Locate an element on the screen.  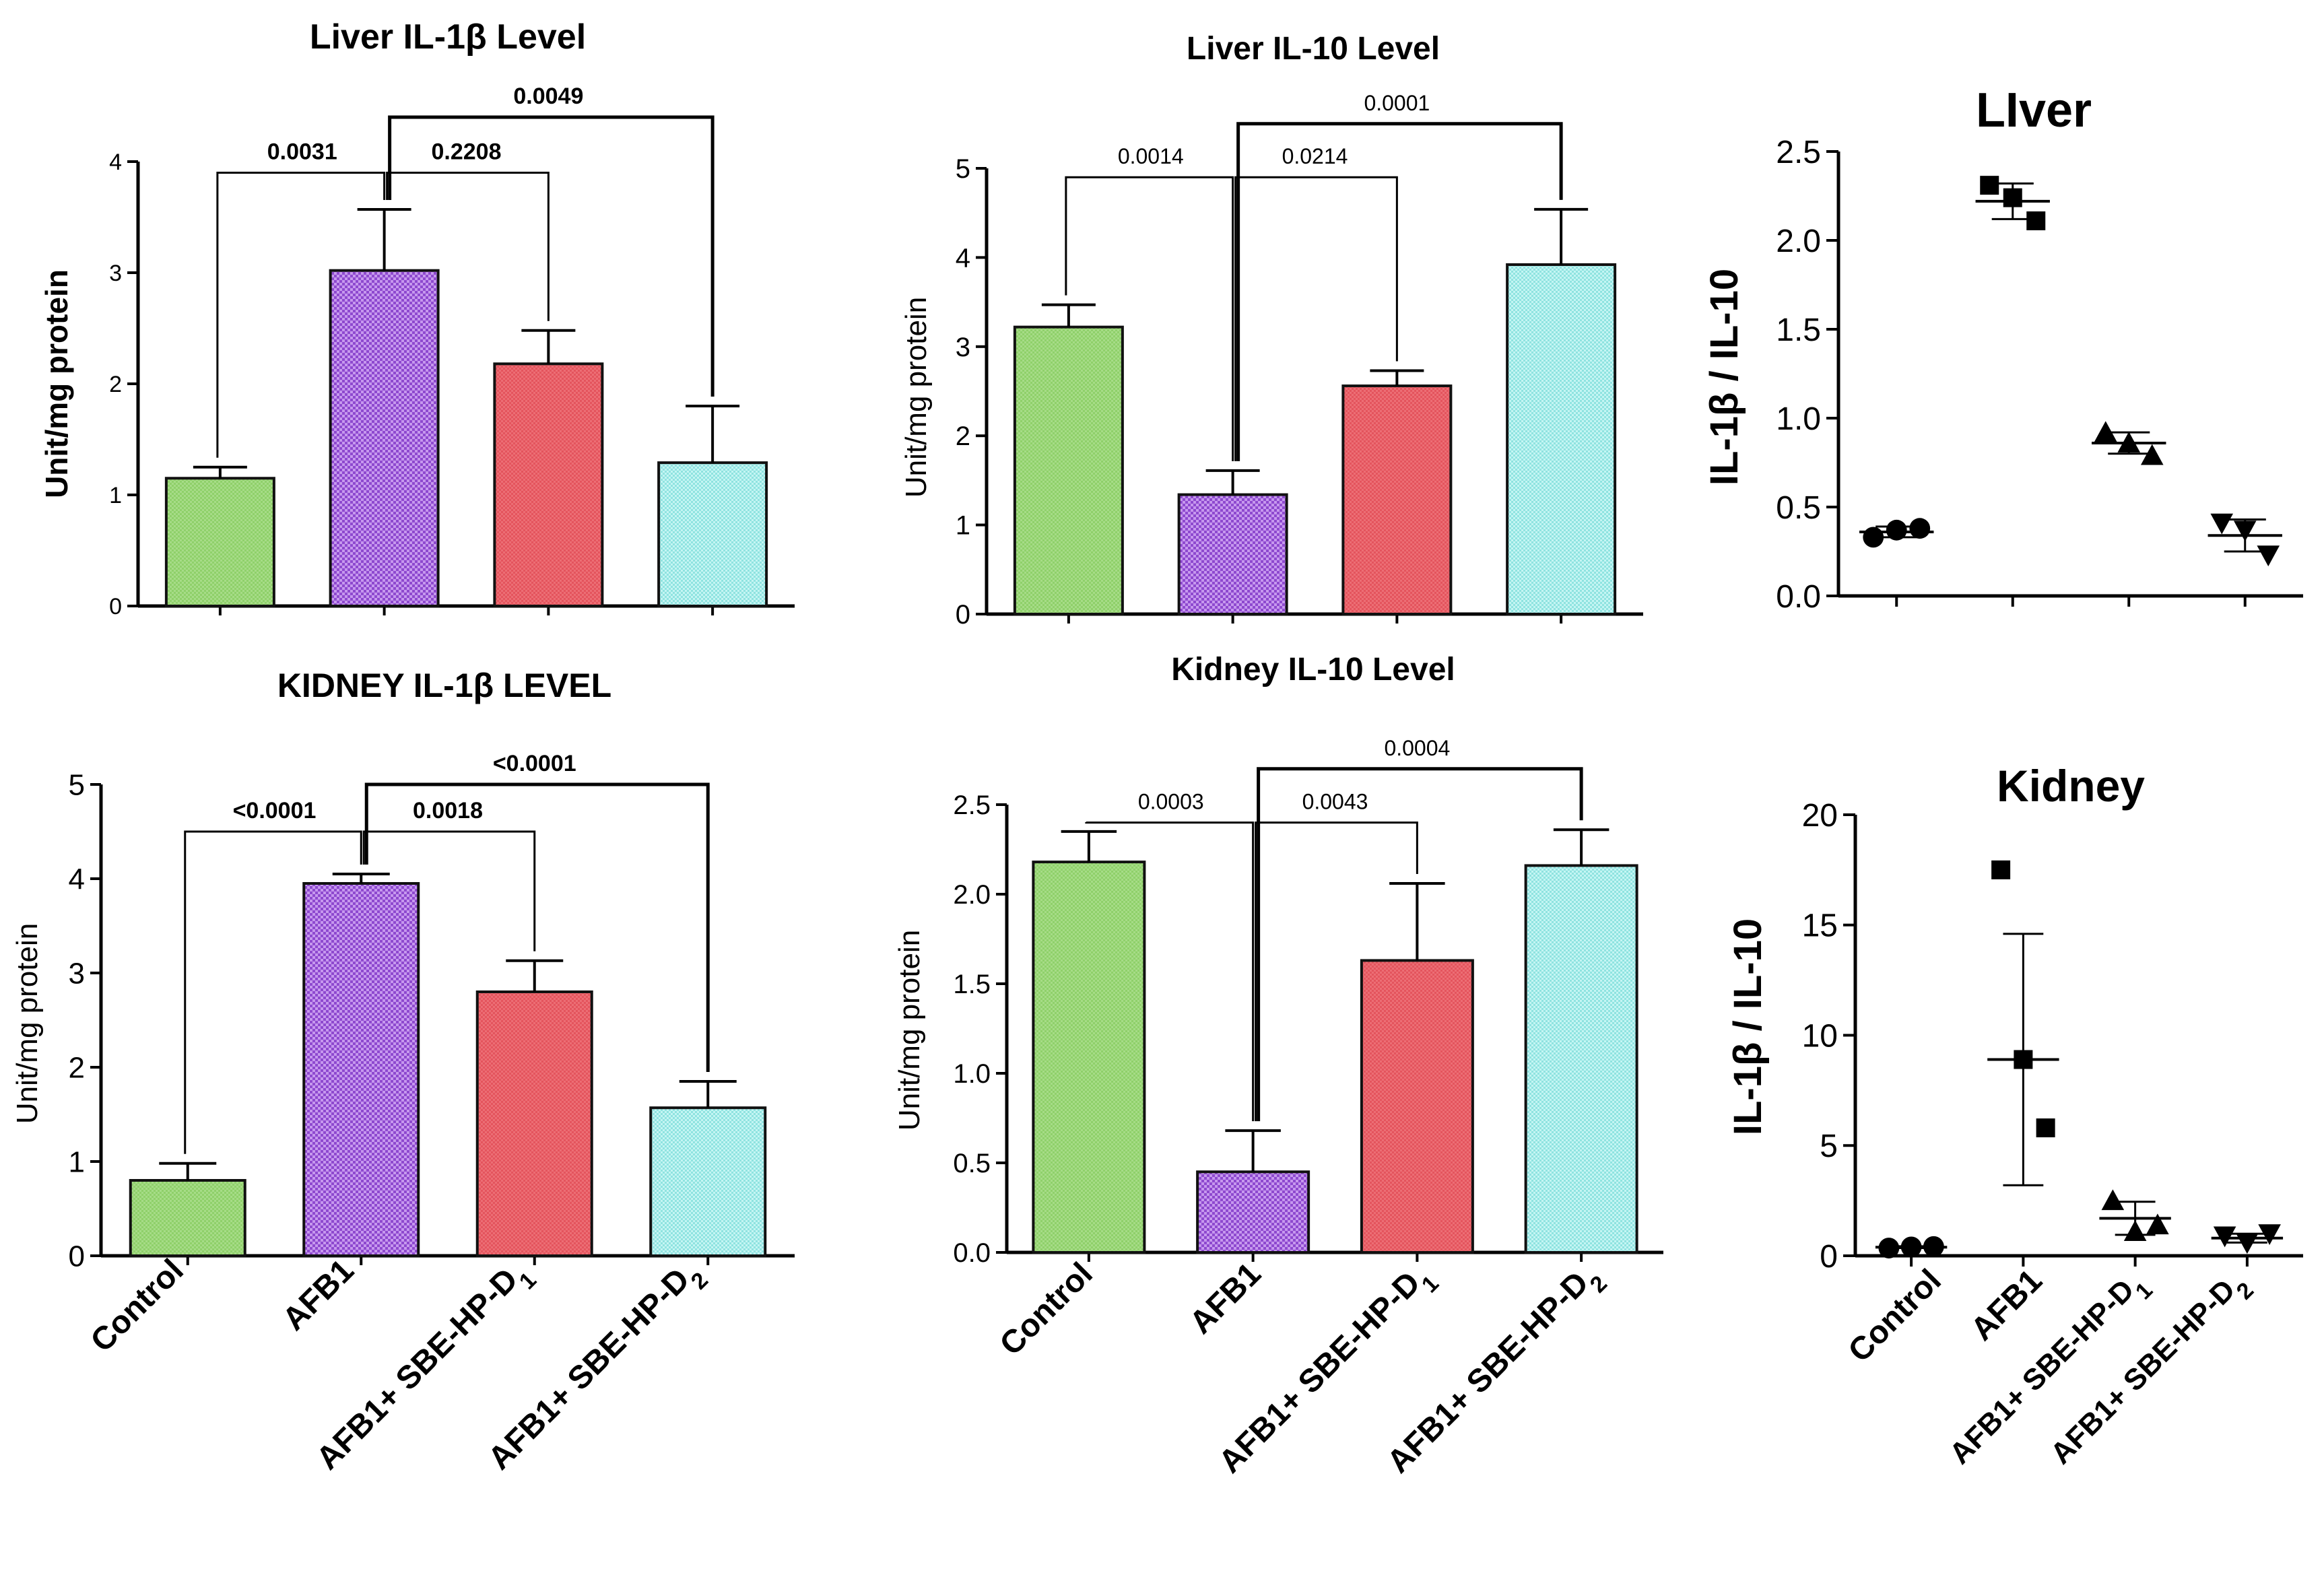
plot-area: 0.0 0.5 1.0 1.5 2.0 2.5 0.0003 0.0043 0.0004 is located at coordinates (1308, 1002).